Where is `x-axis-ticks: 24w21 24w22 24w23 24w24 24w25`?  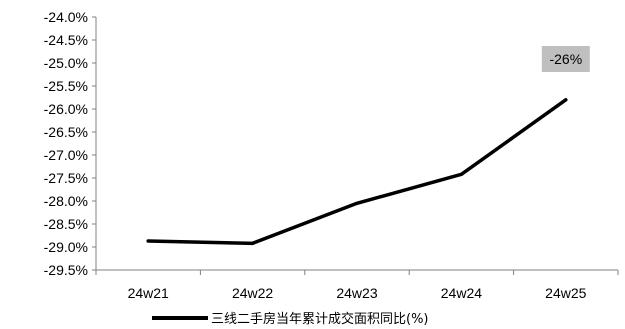
x-axis-ticks: 24w21 24w22 24w23 24w24 24w25 is located at coordinates (357, 285).